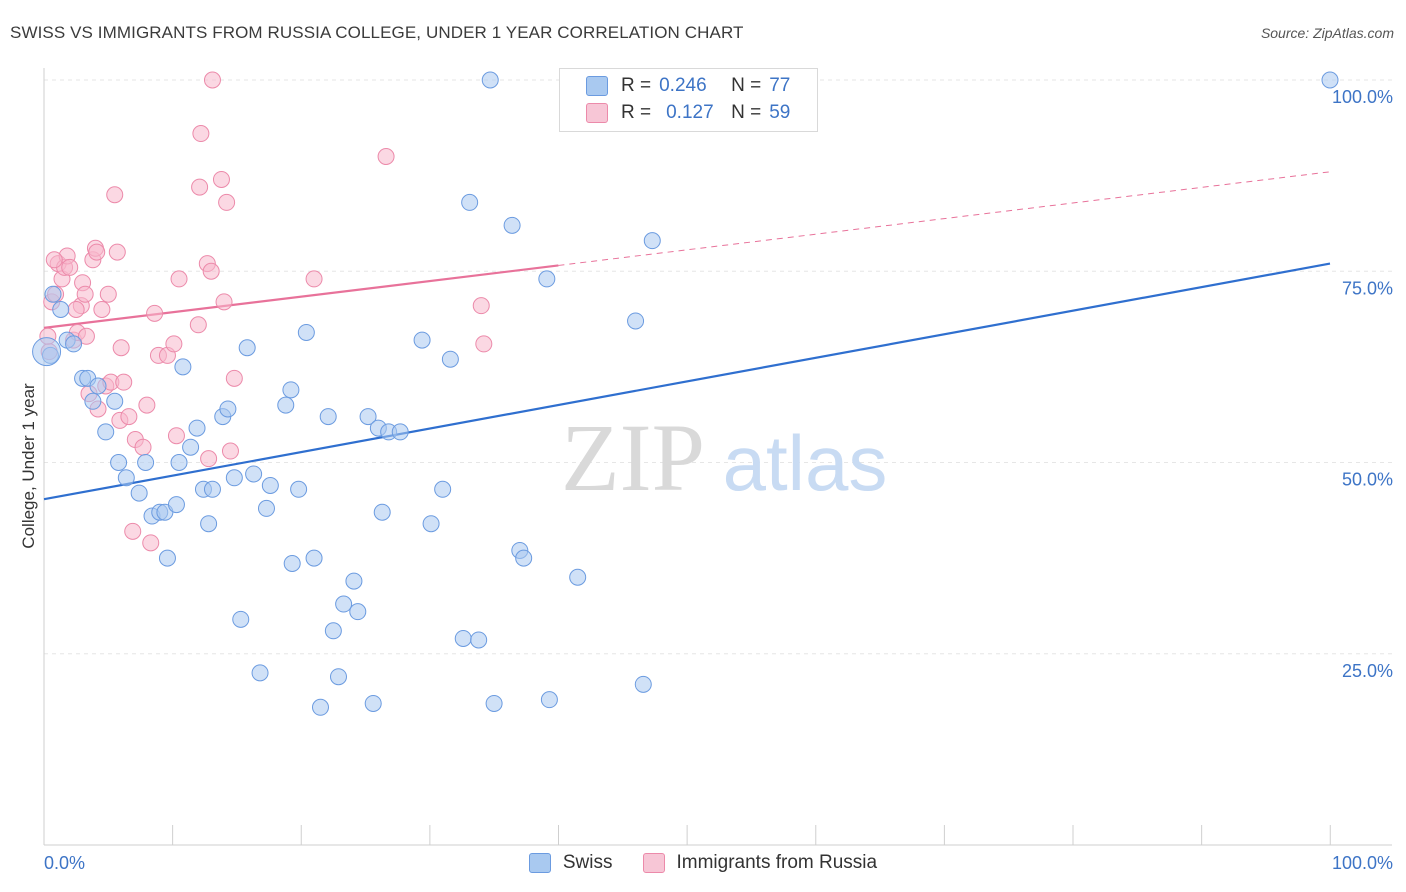 This screenshot has height=892, width=1406. What do you see at coordinates (539, 863) in the screenshot?
I see `swiss-swatch` at bounding box center [539, 863].